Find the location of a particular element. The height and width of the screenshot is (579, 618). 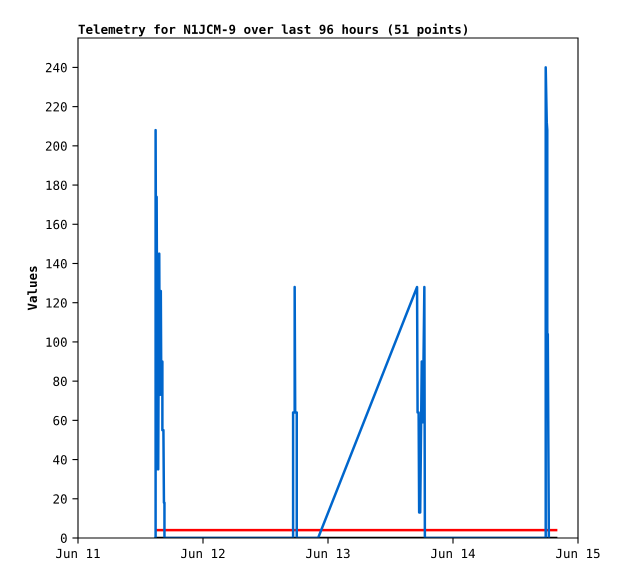

y-tick-label: 240 is located at coordinates (56, 67).